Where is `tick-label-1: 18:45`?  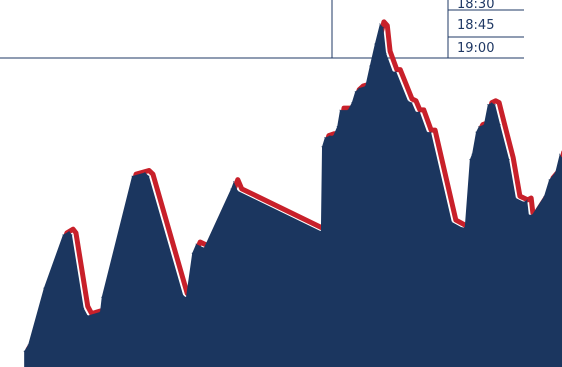 tick-label-1: 18:45 is located at coordinates (475, 25).